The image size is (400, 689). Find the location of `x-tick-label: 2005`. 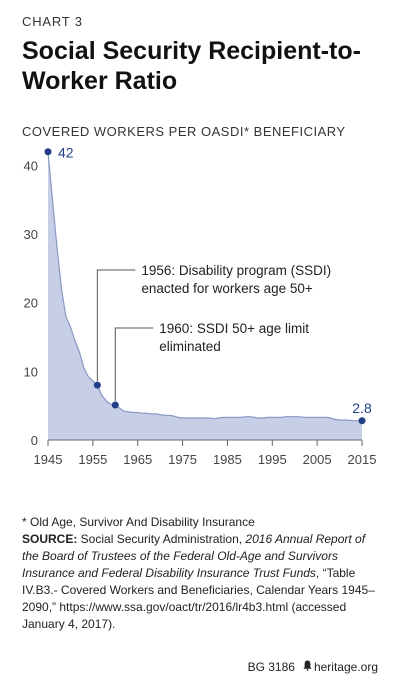

x-tick-label: 2005 is located at coordinates (317, 459).